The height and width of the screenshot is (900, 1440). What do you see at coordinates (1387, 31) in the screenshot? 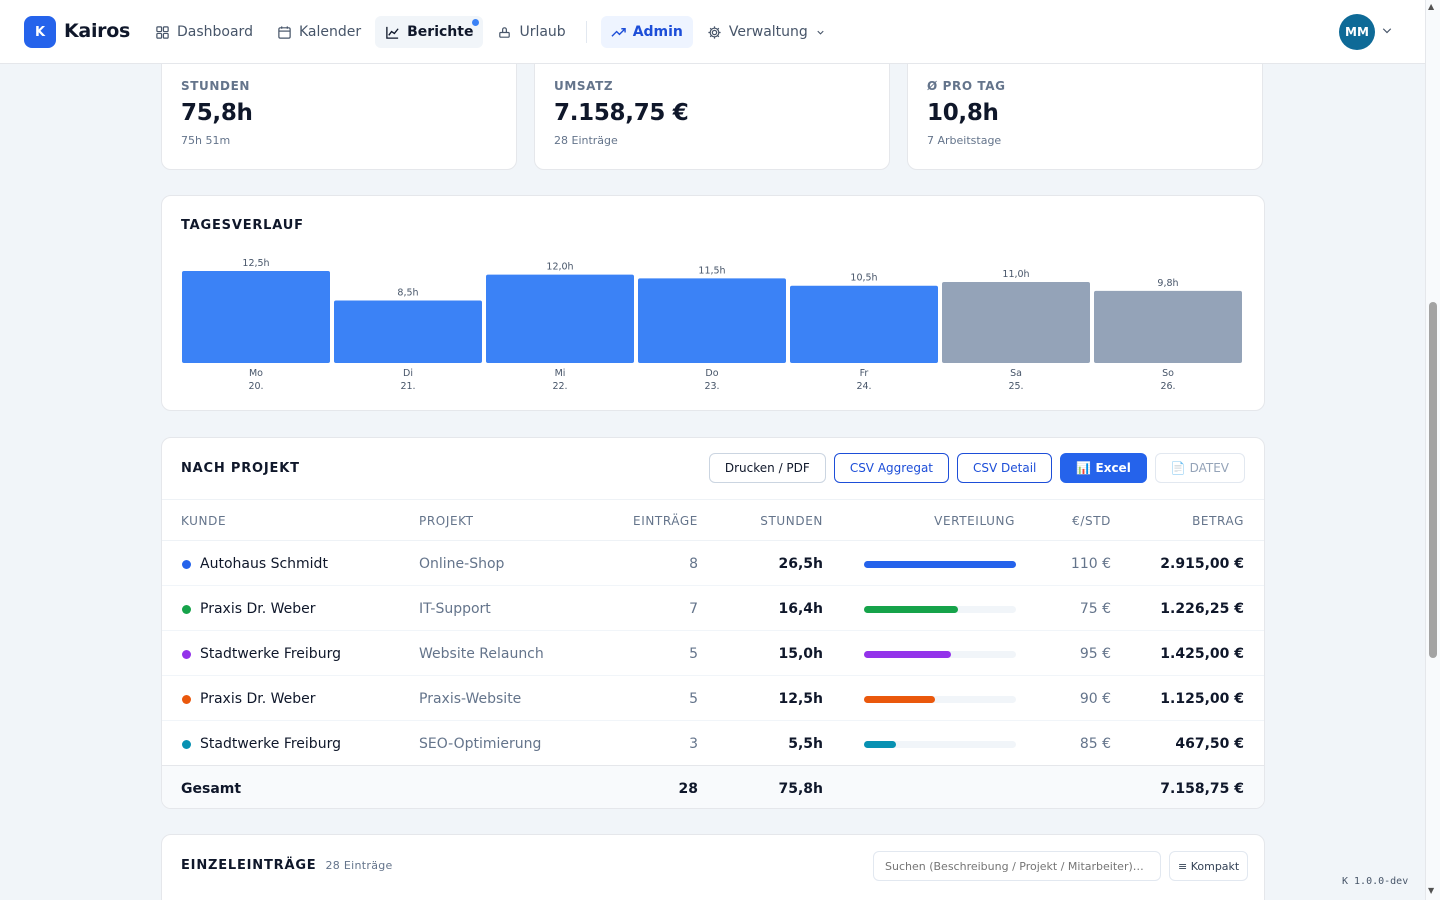
I see `user-menu-chevron-icon` at bounding box center [1387, 31].